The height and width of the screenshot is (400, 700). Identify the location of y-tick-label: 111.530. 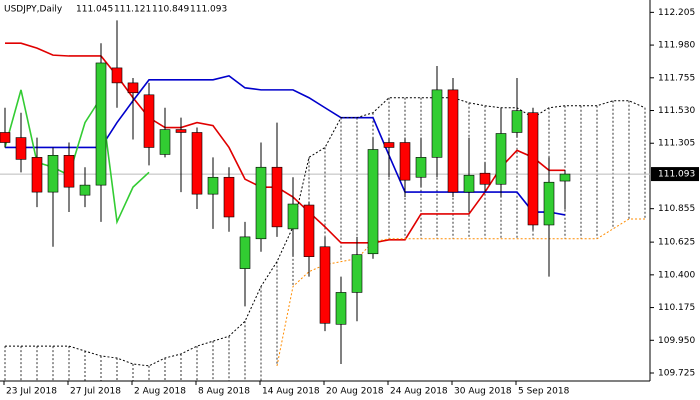
(676, 111).